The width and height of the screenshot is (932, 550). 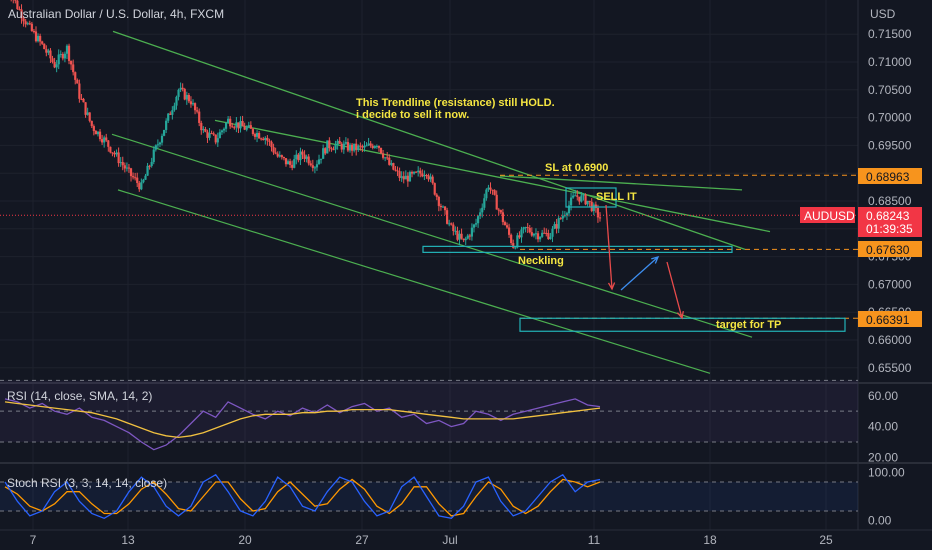 What do you see at coordinates (888, 216) in the screenshot?
I see `last-price-tag: 0.68243` at bounding box center [888, 216].